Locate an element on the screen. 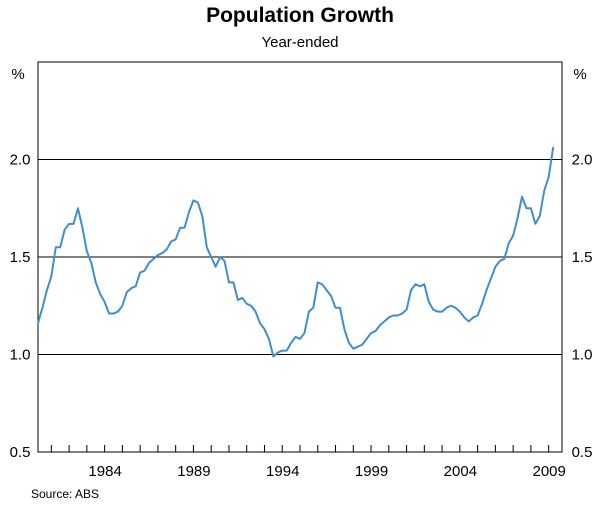 The height and width of the screenshot is (506, 600). x-tick-label: 1999 is located at coordinates (371, 471).